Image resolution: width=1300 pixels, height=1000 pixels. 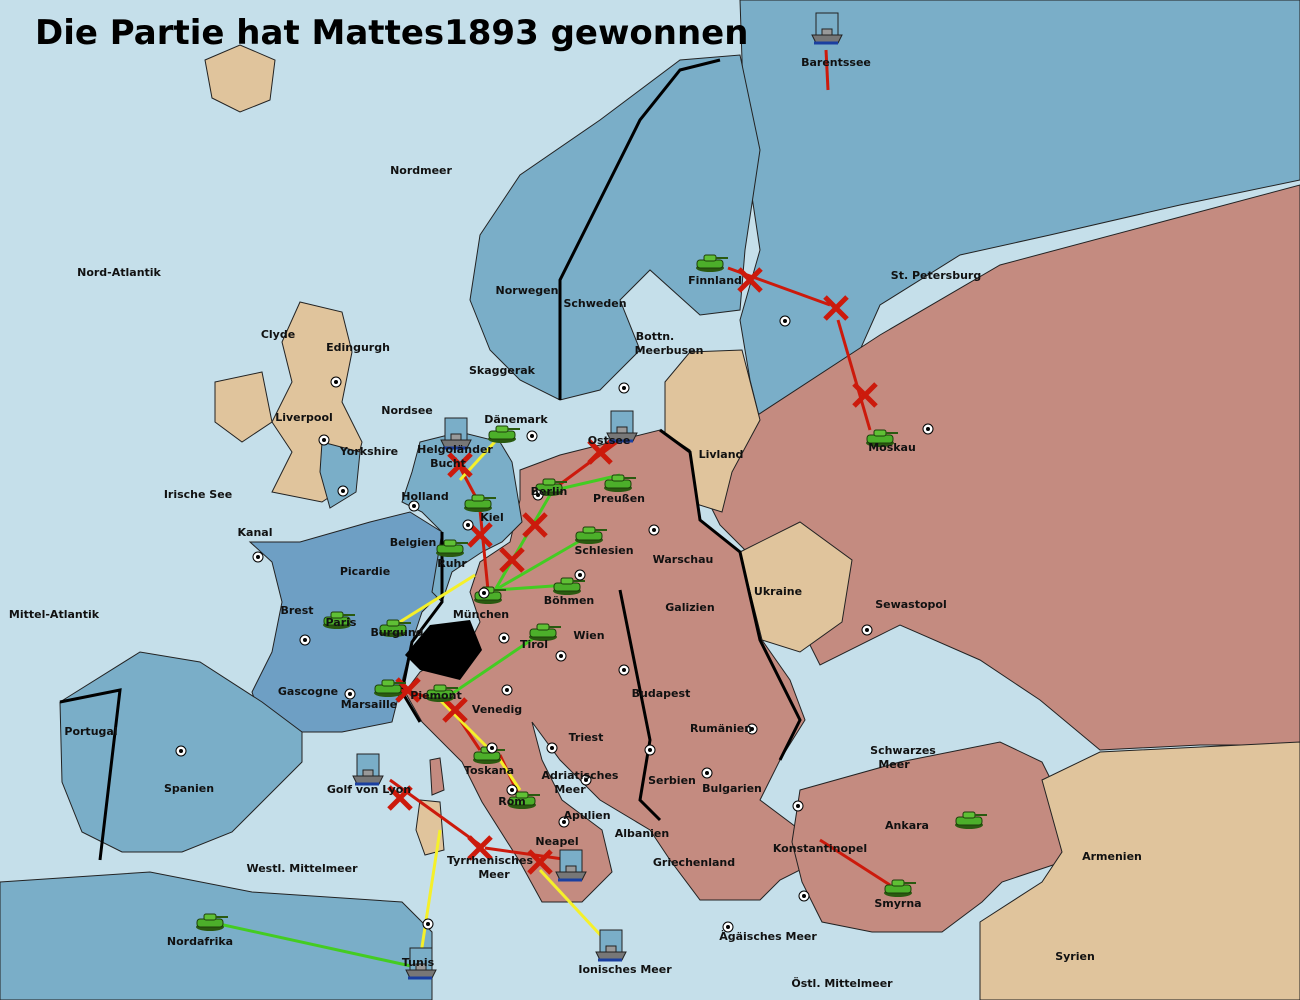 I want to click on region-label: Triest, so click(x=586, y=737).